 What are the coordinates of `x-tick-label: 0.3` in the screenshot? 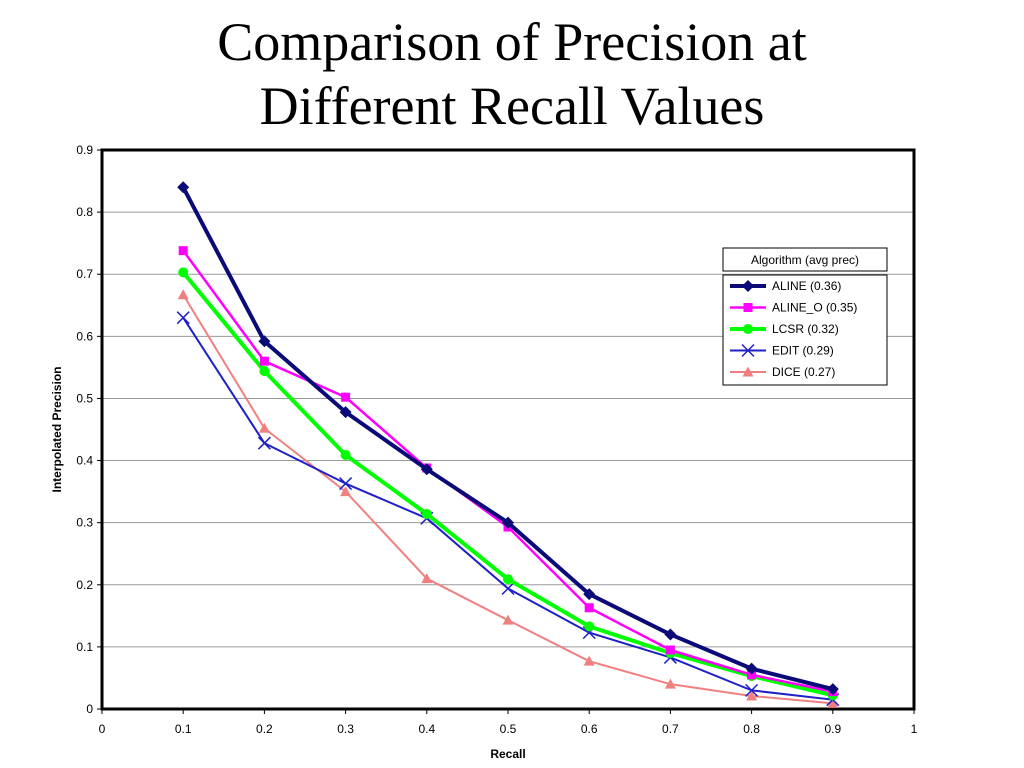 It's located at (345, 729).